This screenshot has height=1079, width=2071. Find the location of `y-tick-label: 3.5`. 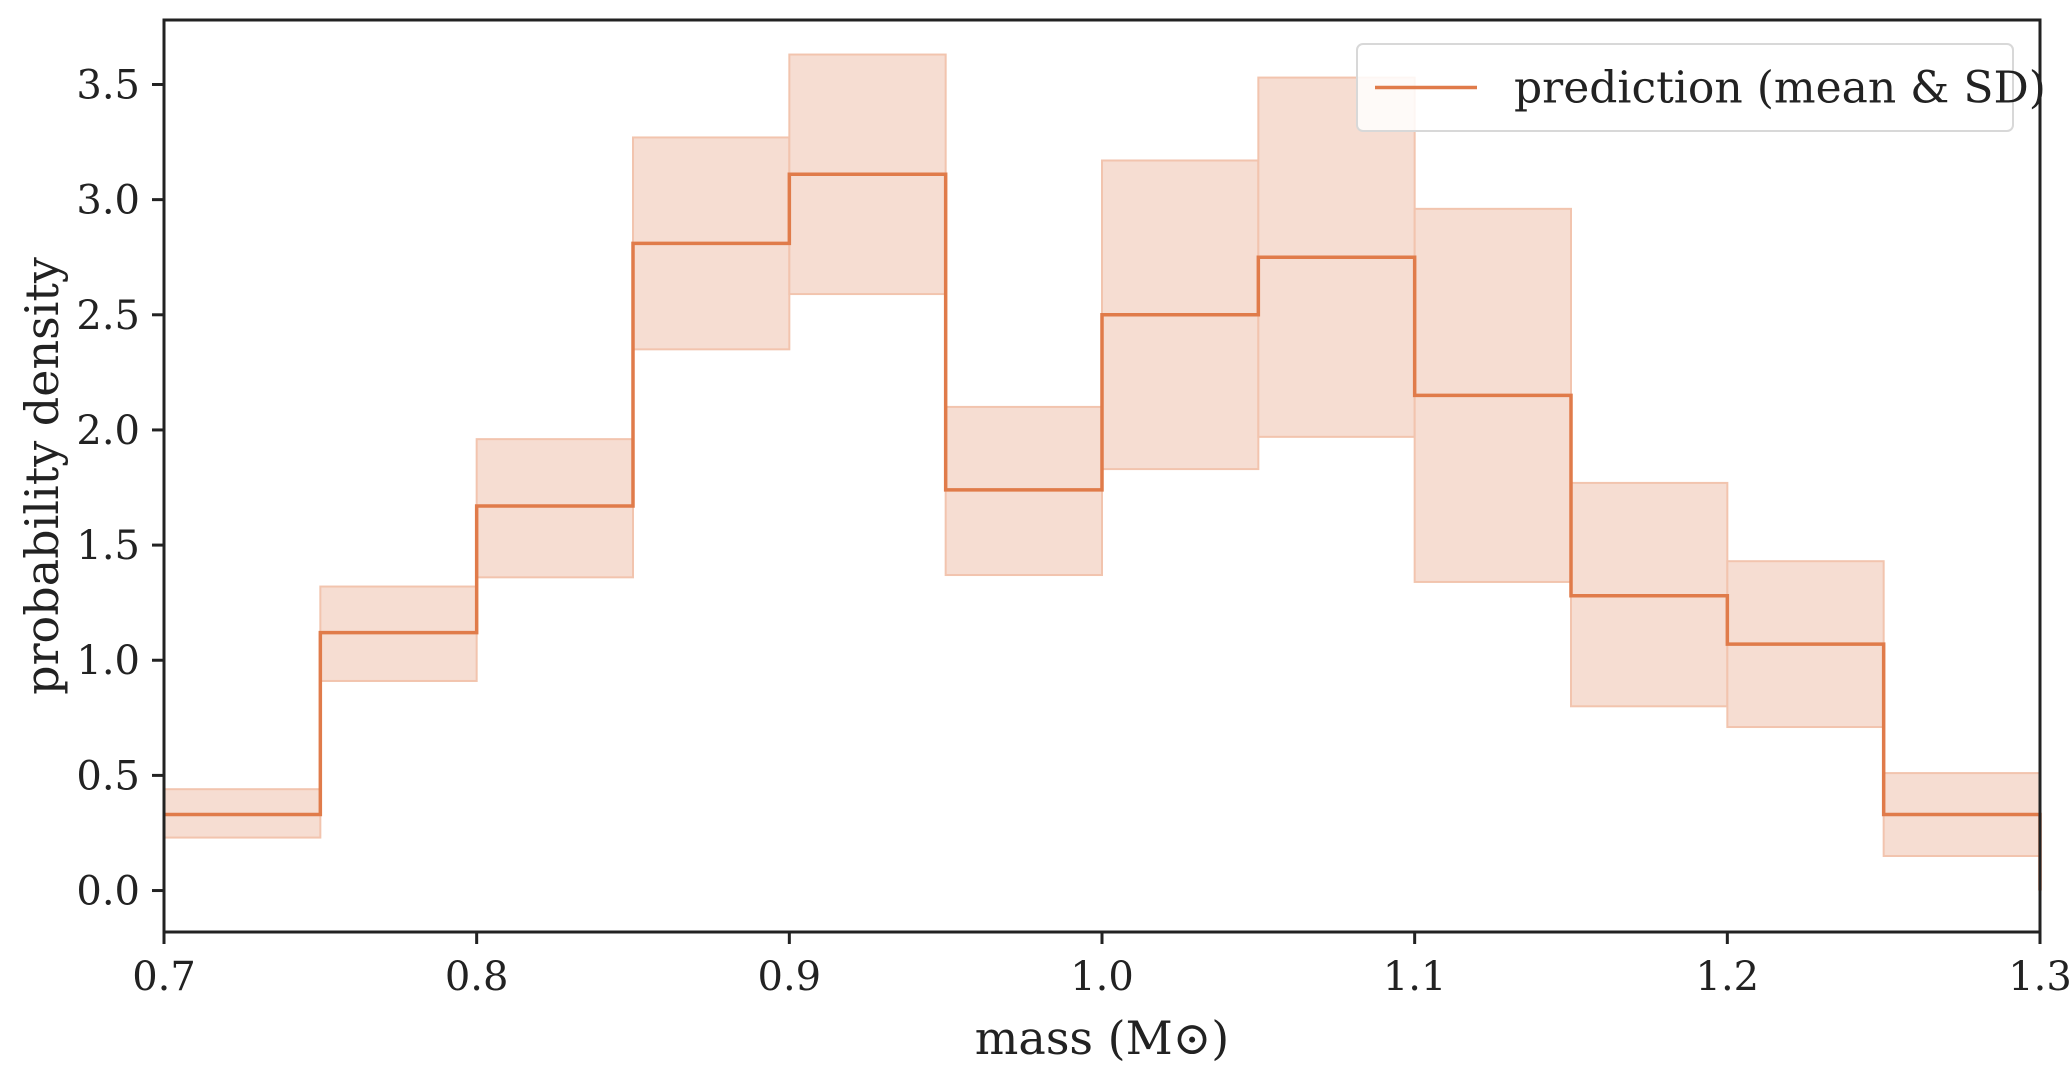

y-tick-label: 3.5 is located at coordinates (108, 85).